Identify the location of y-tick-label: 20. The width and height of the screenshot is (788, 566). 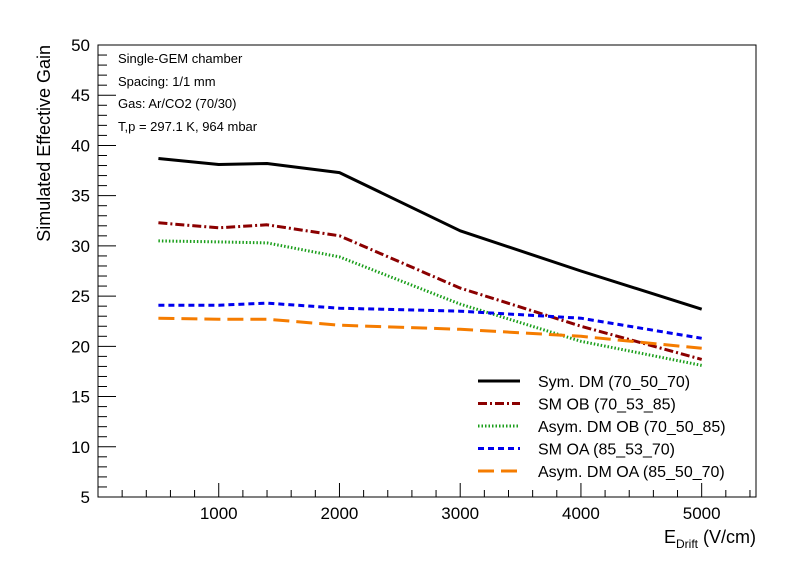
(80, 346).